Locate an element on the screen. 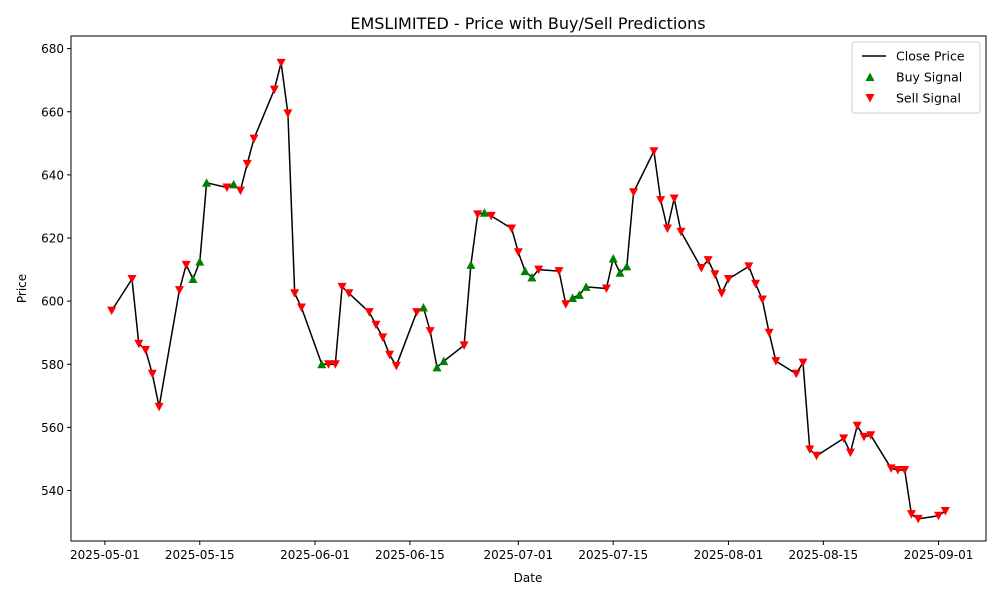  legend-sell-marker-icon is located at coordinates (870, 98).